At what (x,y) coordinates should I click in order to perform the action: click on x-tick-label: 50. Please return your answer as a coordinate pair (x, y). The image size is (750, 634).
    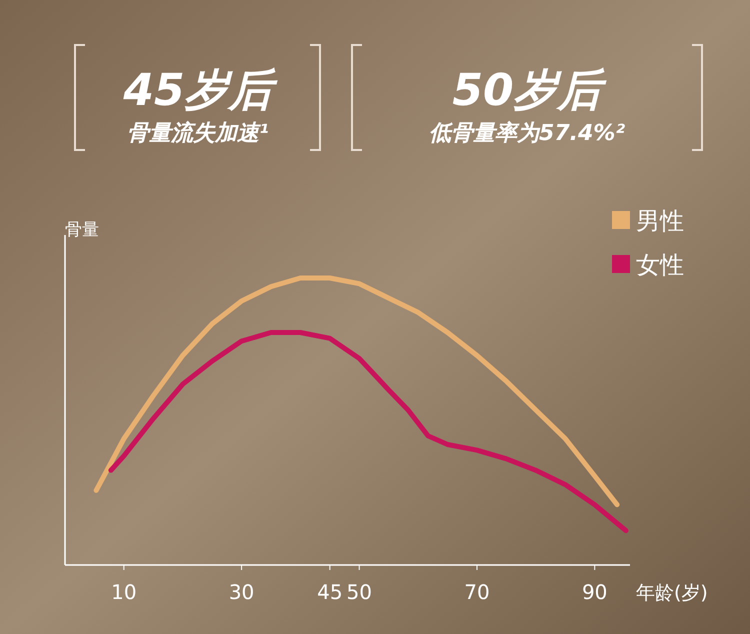
    Looking at the image, I should click on (359, 592).